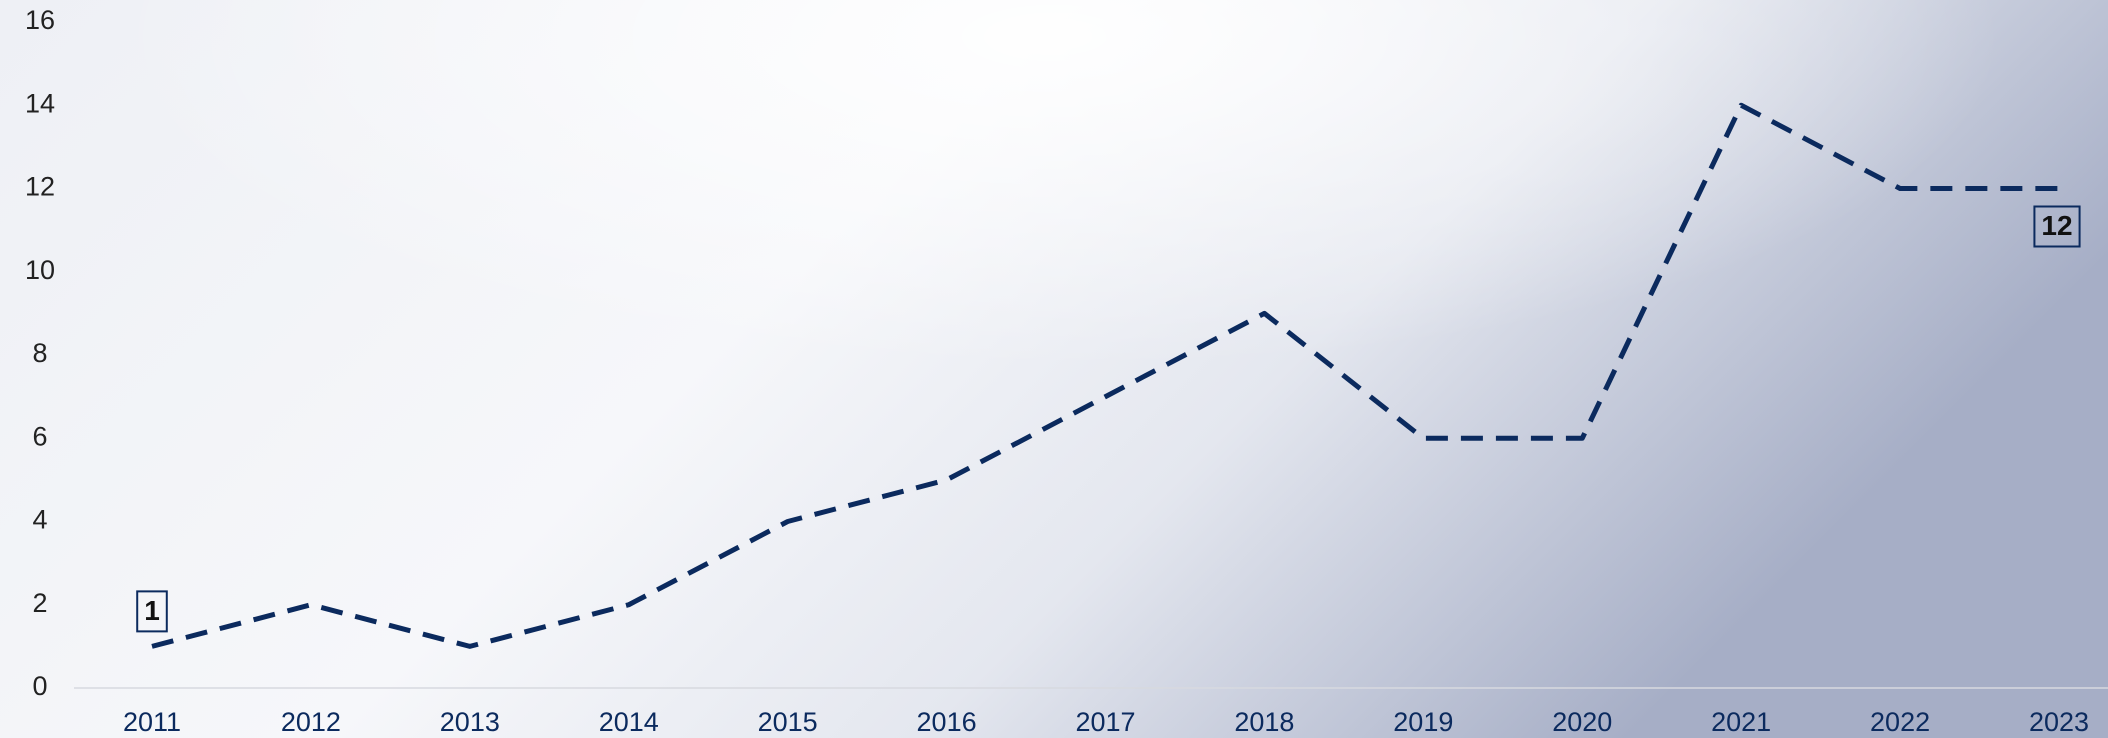 This screenshot has width=2108, height=738. Describe the element at coordinates (470, 722) in the screenshot. I see `x-tick-label: 2013` at that location.